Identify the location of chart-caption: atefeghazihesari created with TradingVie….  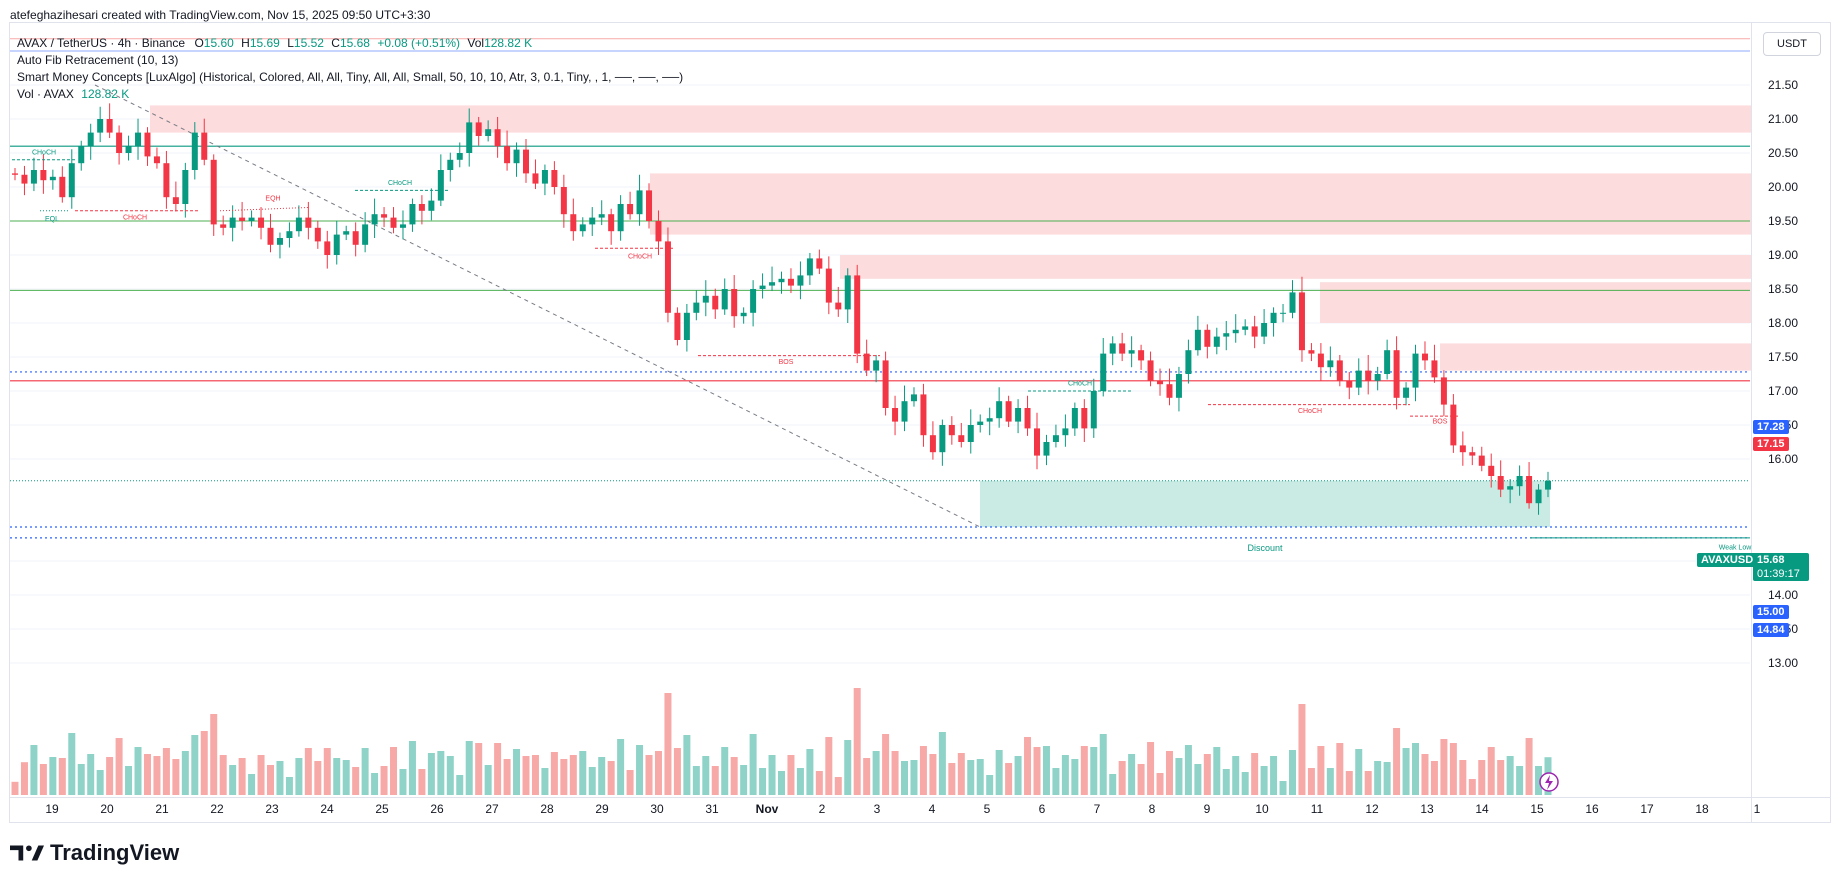
(220, 15).